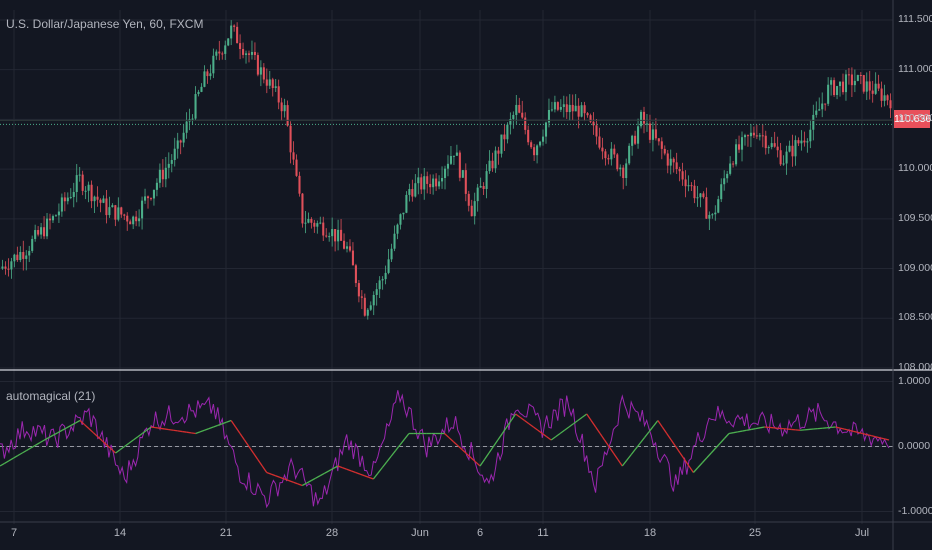 The image size is (932, 550). I want to click on x-tick-label: 21, so click(226, 533).